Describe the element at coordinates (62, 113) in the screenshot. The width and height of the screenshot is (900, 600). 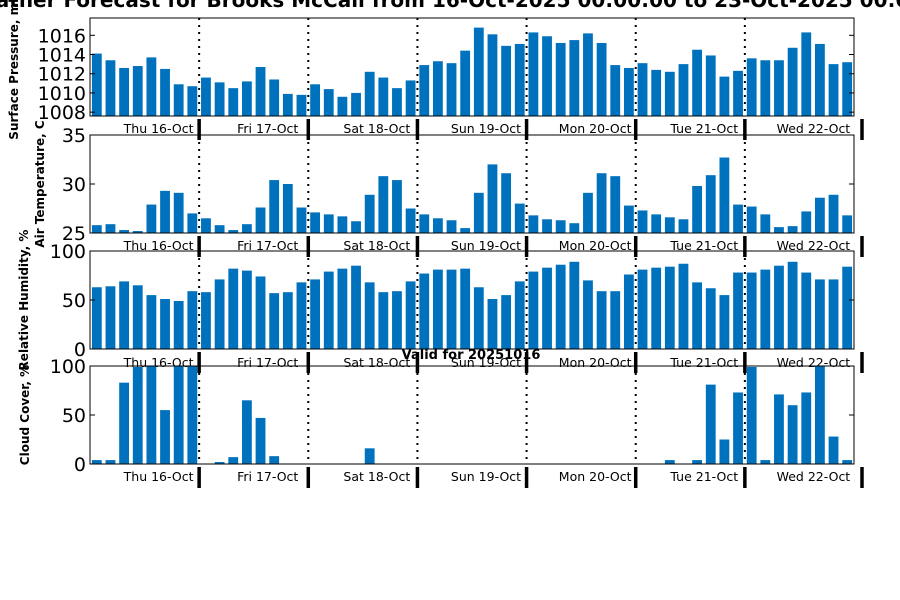
I see `y-tick-label: 1008` at that location.